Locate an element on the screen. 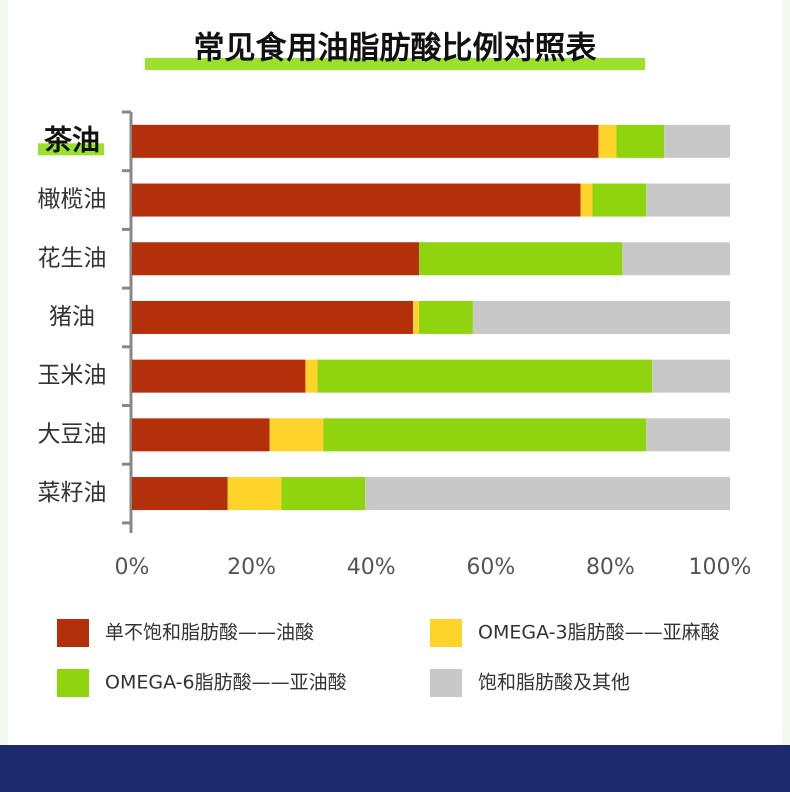 The image size is (790, 792). y-tick-label: 猪油 is located at coordinates (72, 317).